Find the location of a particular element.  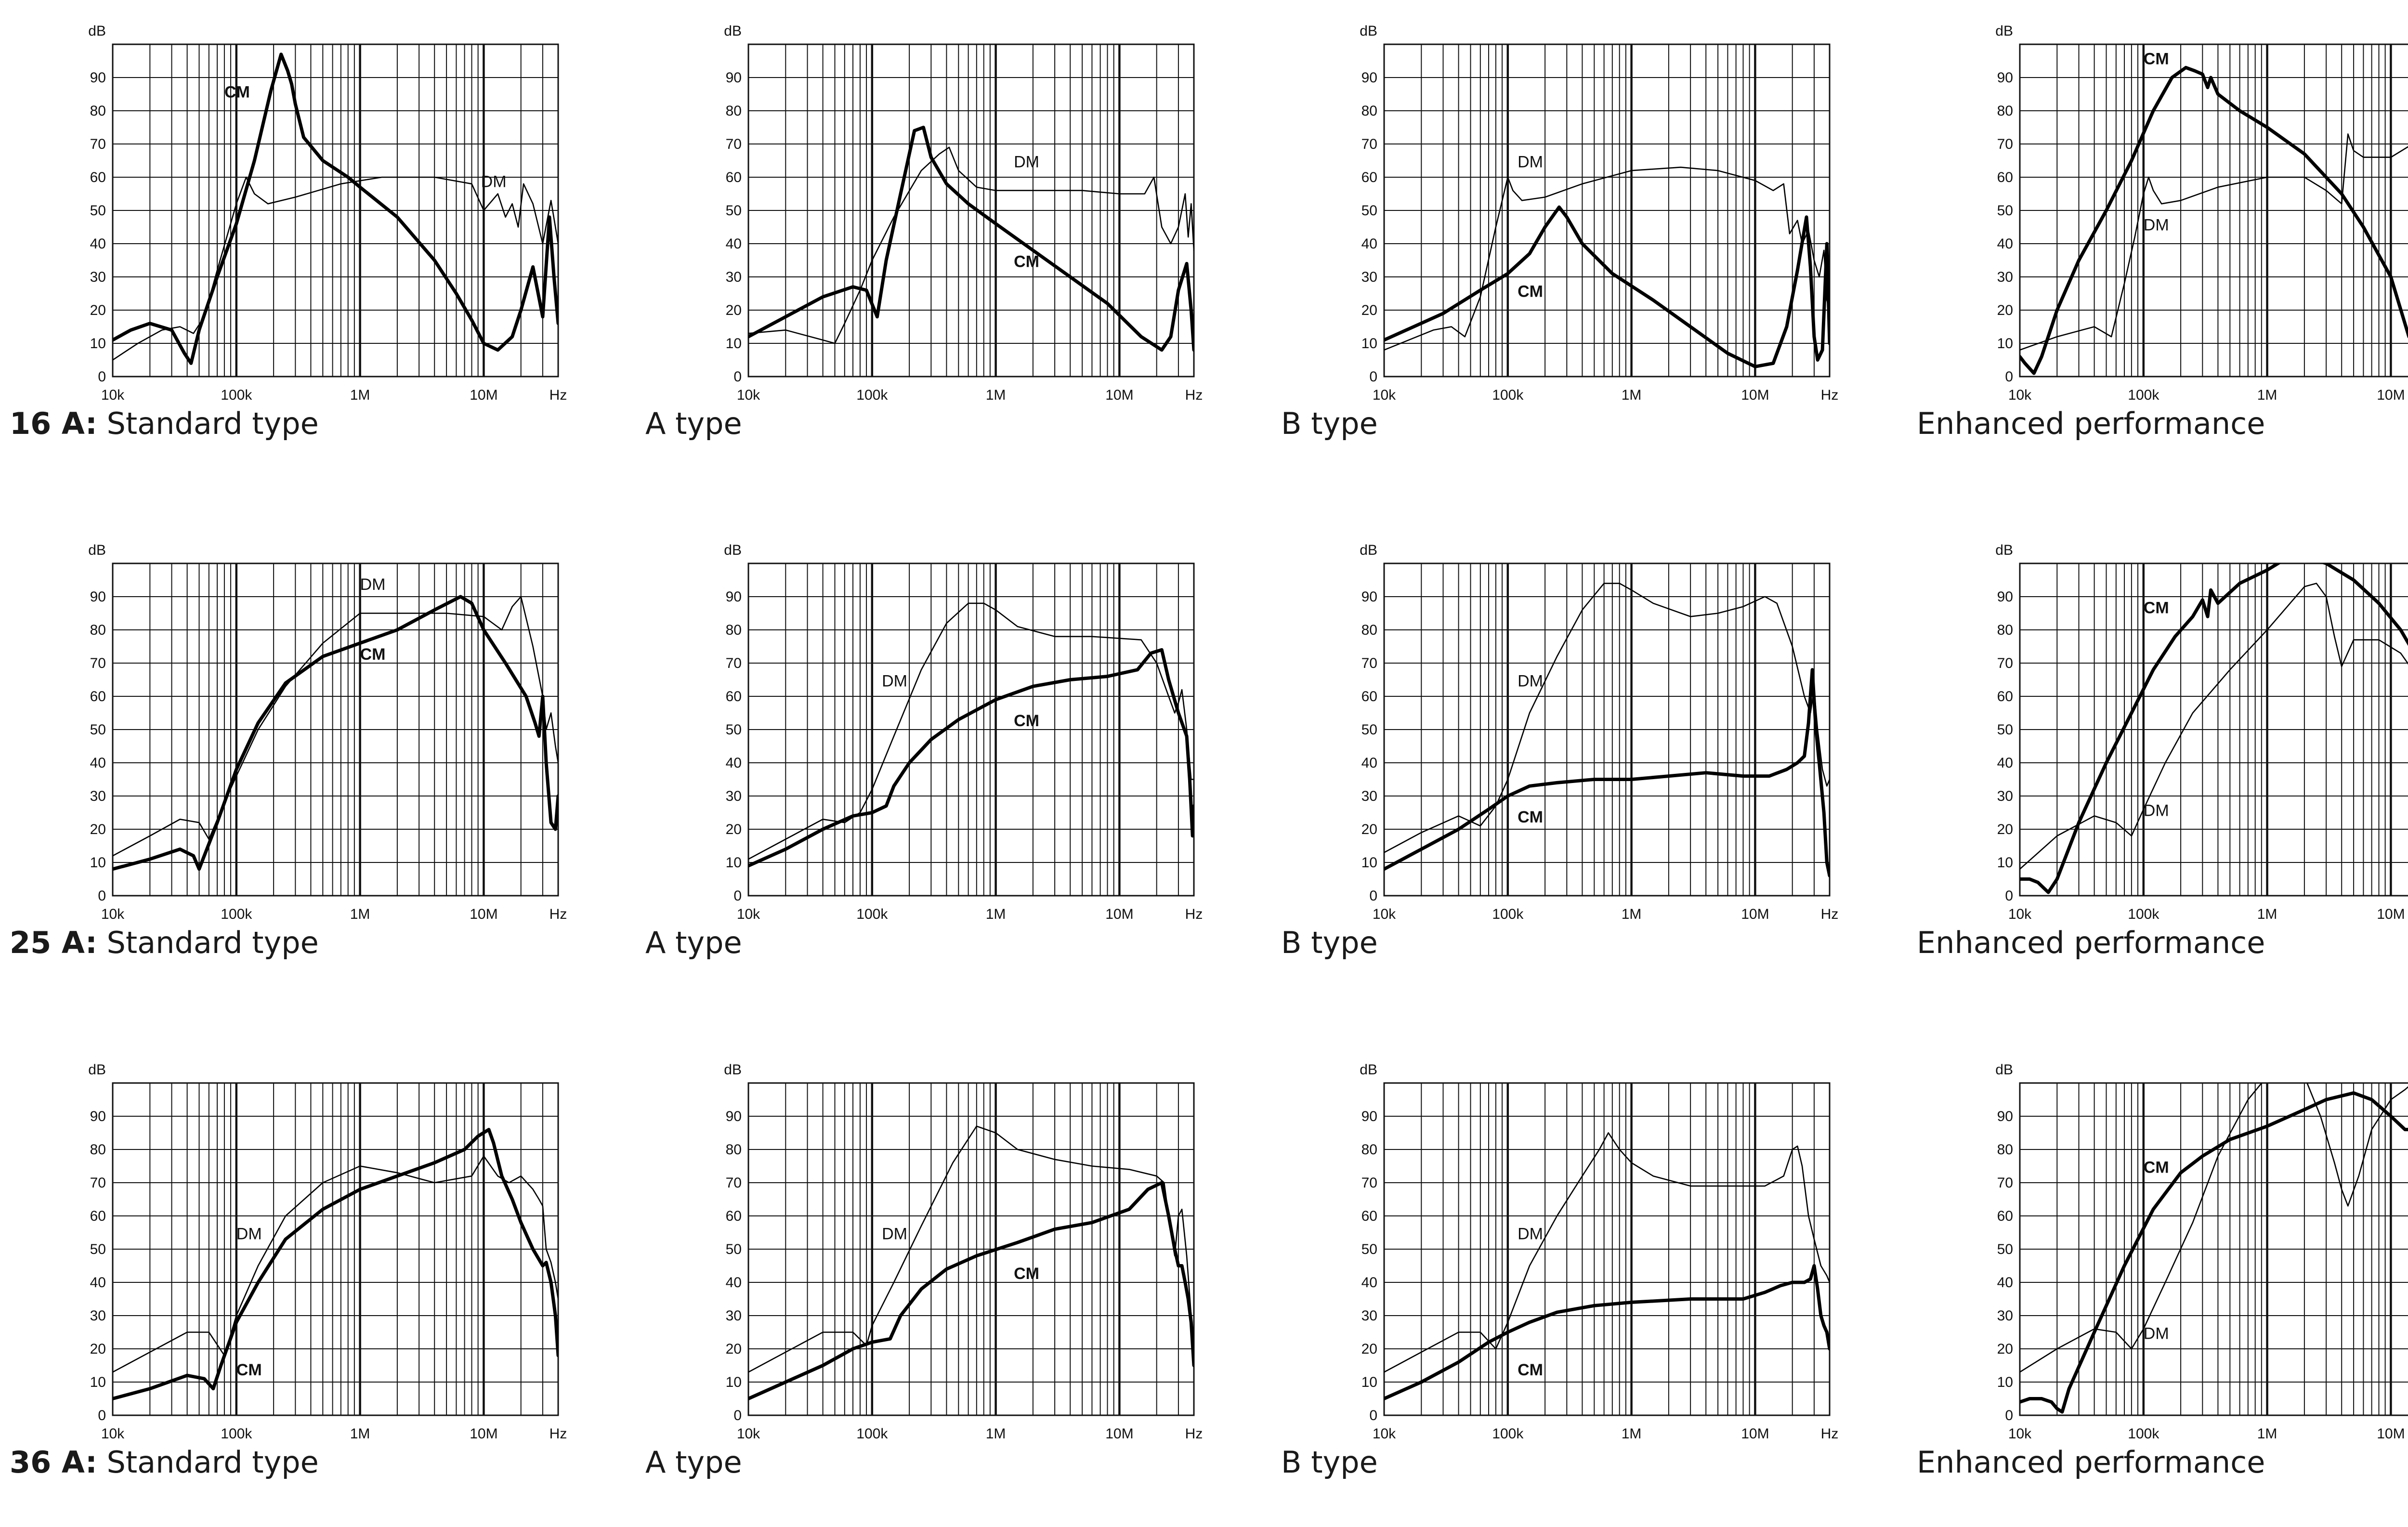

panel-caption: 25 A: Standard type is located at coordinates (164, 943).